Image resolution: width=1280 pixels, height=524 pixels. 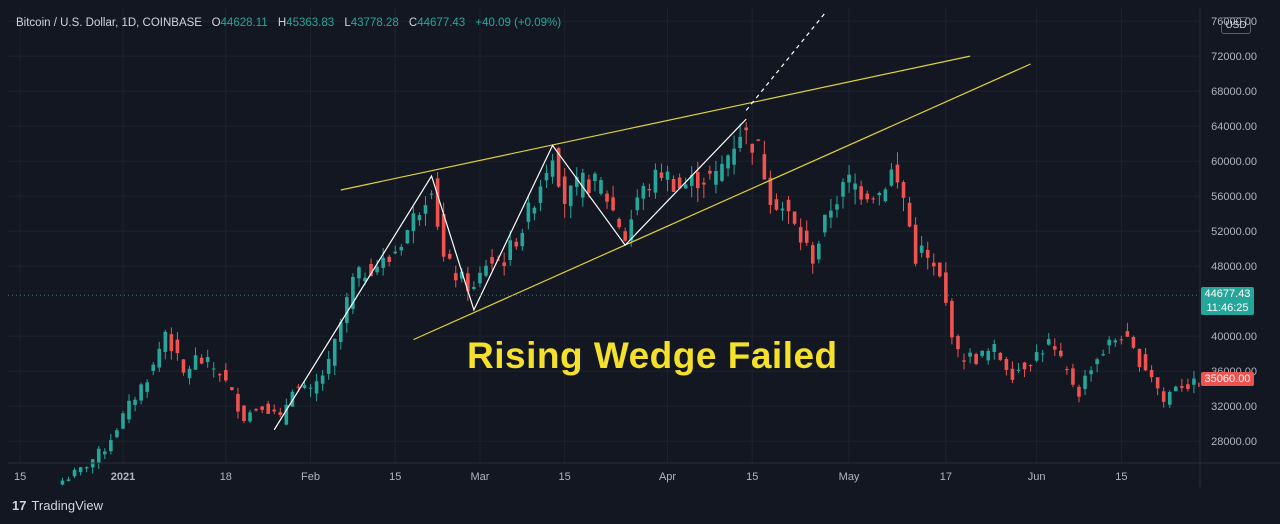 What do you see at coordinates (1234, 57) in the screenshot?
I see `y-tick-label: 72000.00` at bounding box center [1234, 57].